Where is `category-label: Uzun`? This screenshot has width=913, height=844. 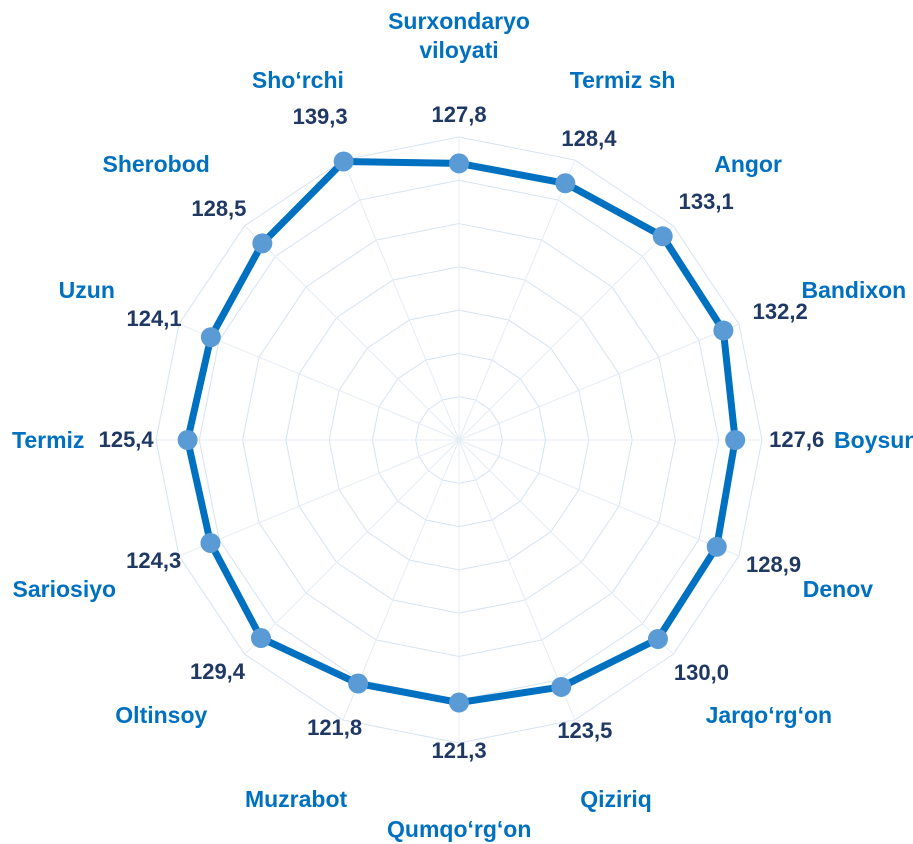
category-label: Uzun is located at coordinates (86, 290).